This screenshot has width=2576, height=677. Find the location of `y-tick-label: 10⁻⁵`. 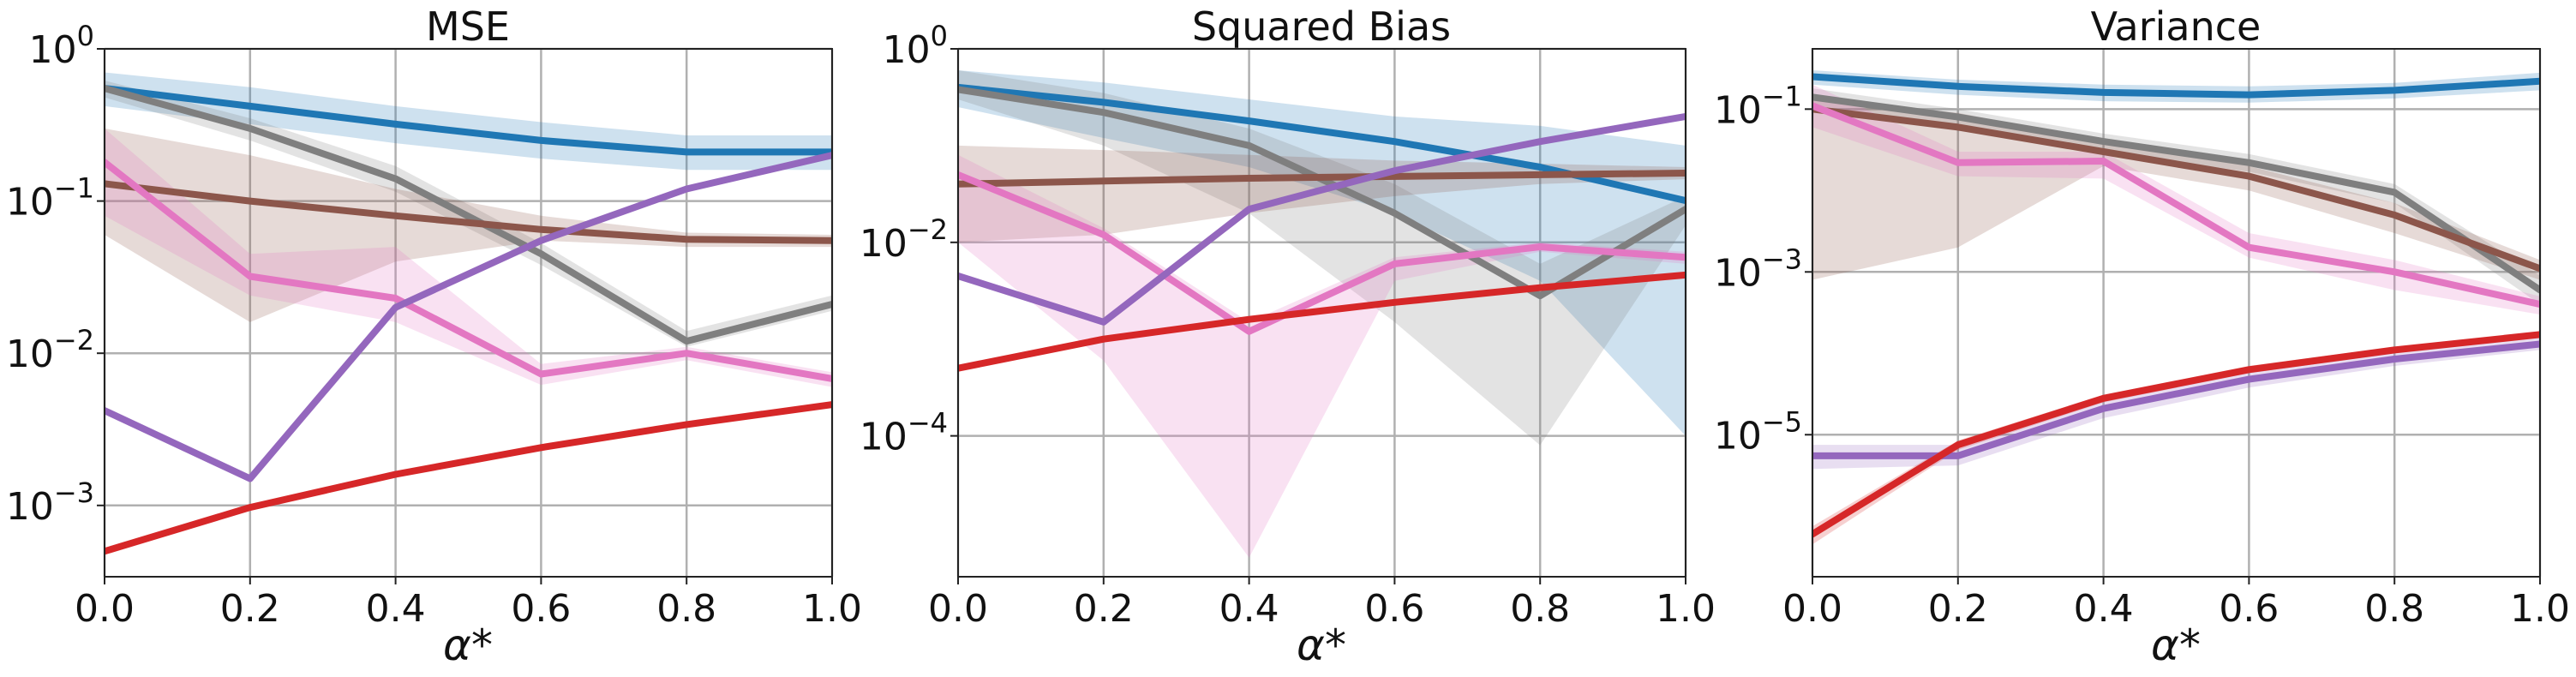

y-tick-label: 10⁻⁵ is located at coordinates (1758, 431).